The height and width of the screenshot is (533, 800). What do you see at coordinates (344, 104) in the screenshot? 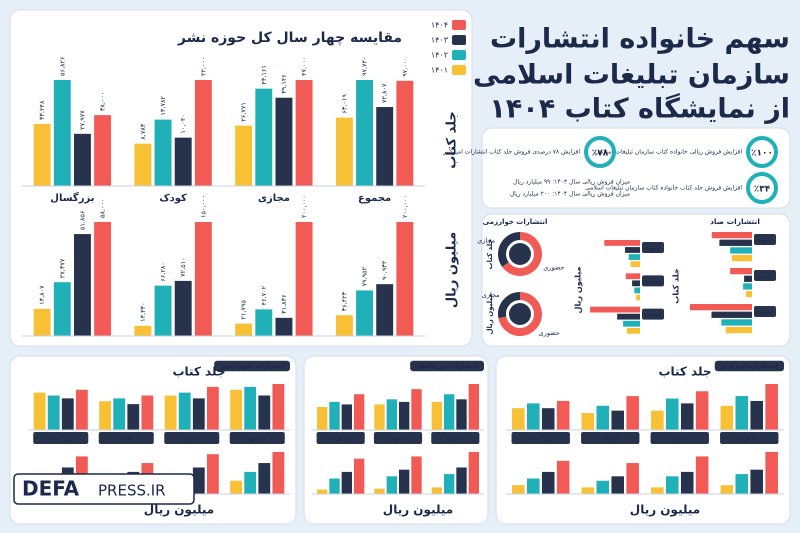
I see `value-label: ۶۳,۰۱۹` at bounding box center [344, 104].